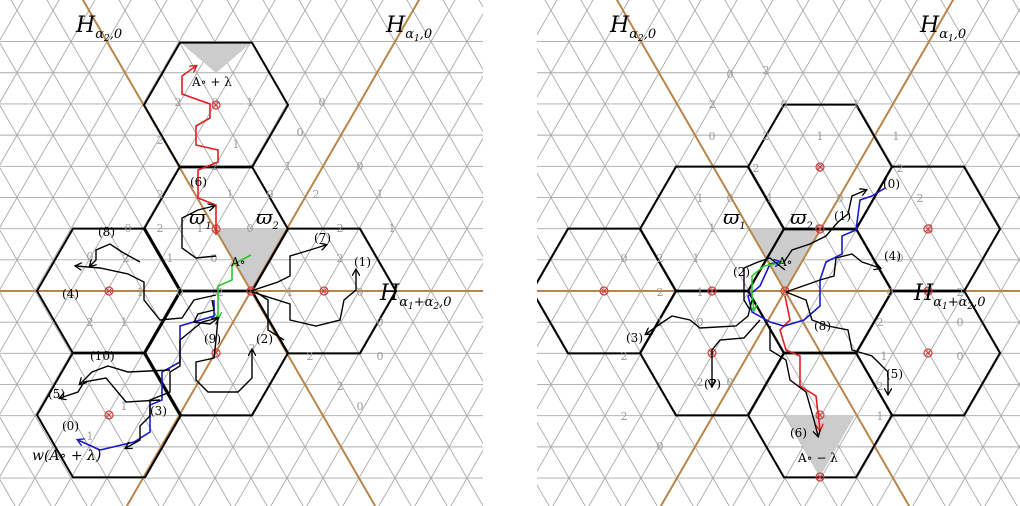 Image resolution: width=1020 pixels, height=506 pixels. Describe the element at coordinates (820, 446) in the screenshot. I see `shaded-alcove` at that location.